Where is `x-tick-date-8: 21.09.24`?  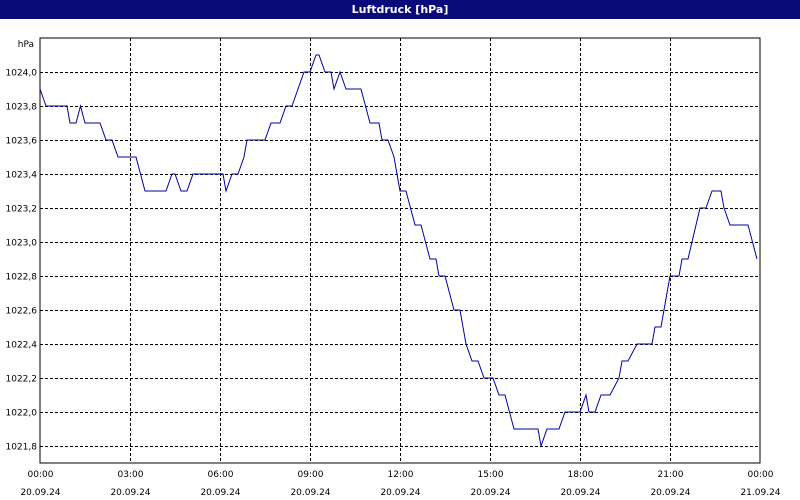
x-tick-date-8: 21.09.24 is located at coordinates (760, 493).